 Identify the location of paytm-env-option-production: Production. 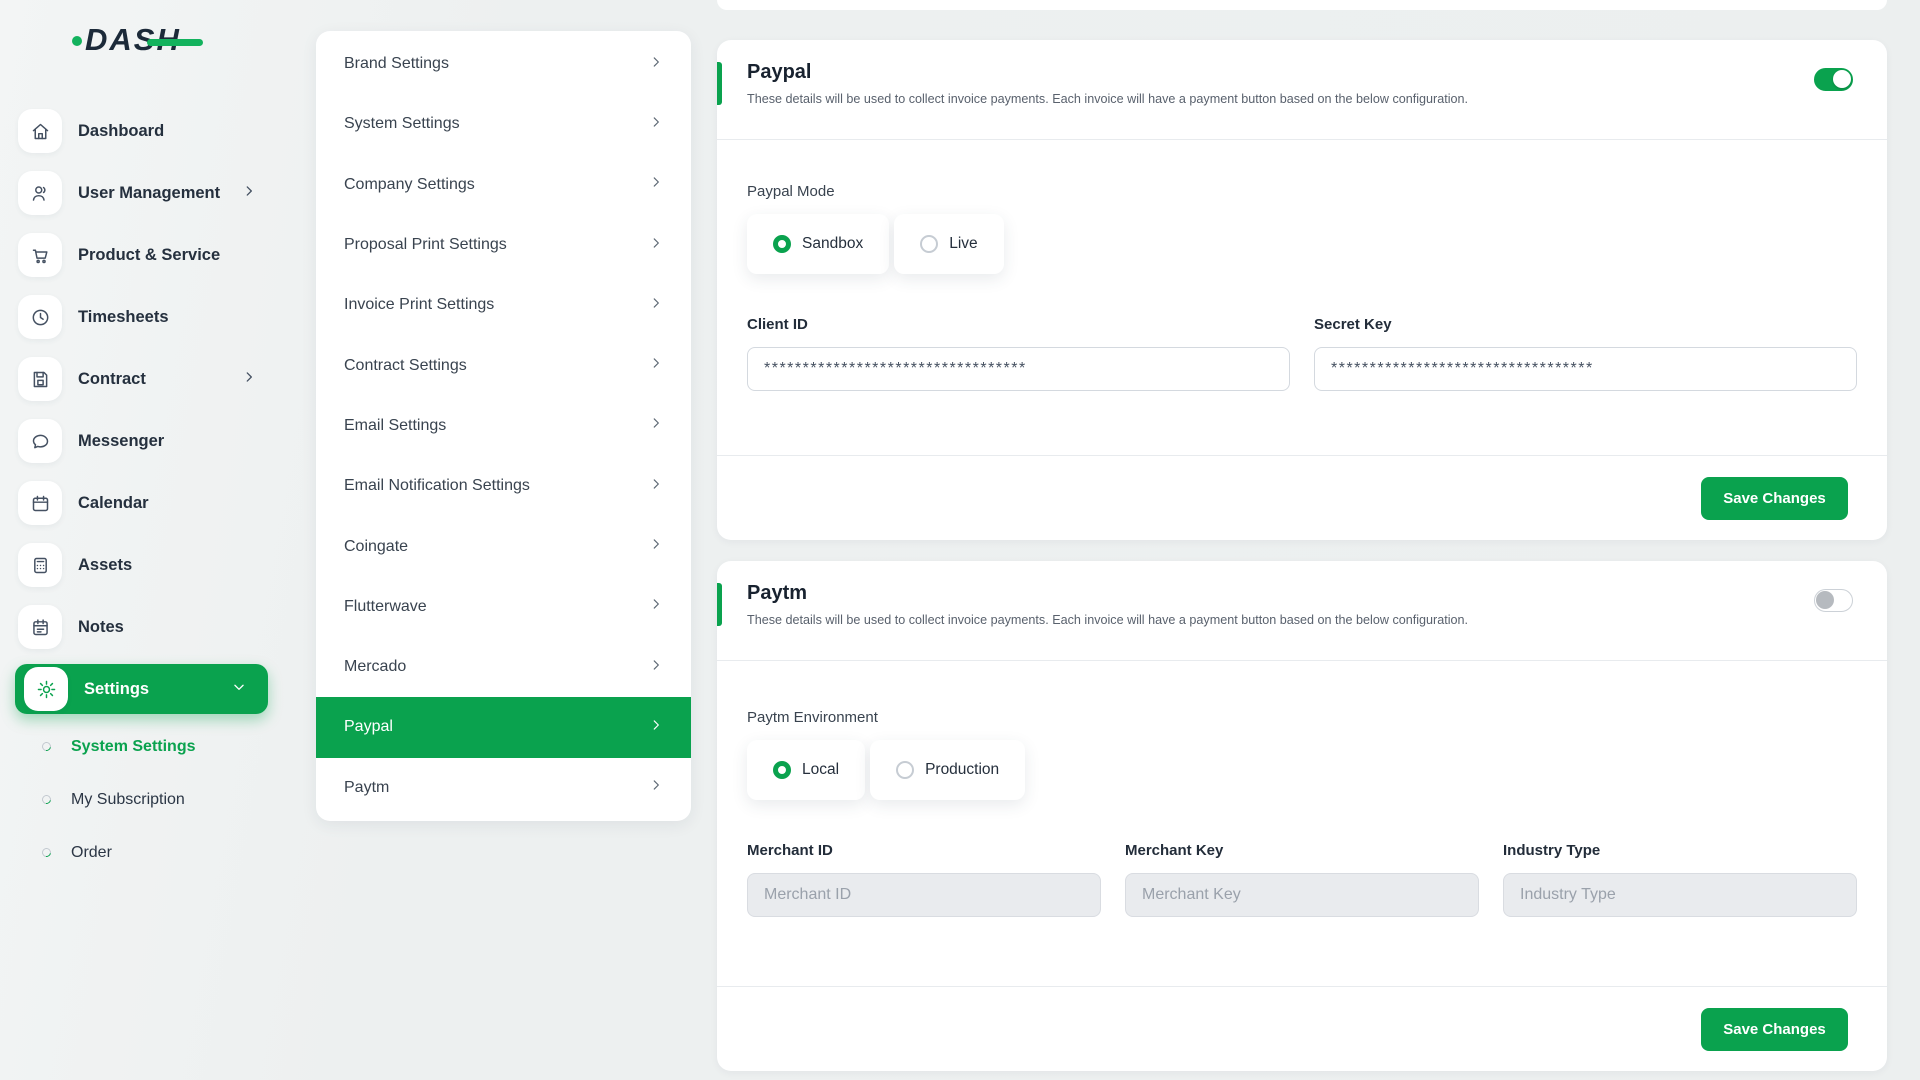
(948, 770).